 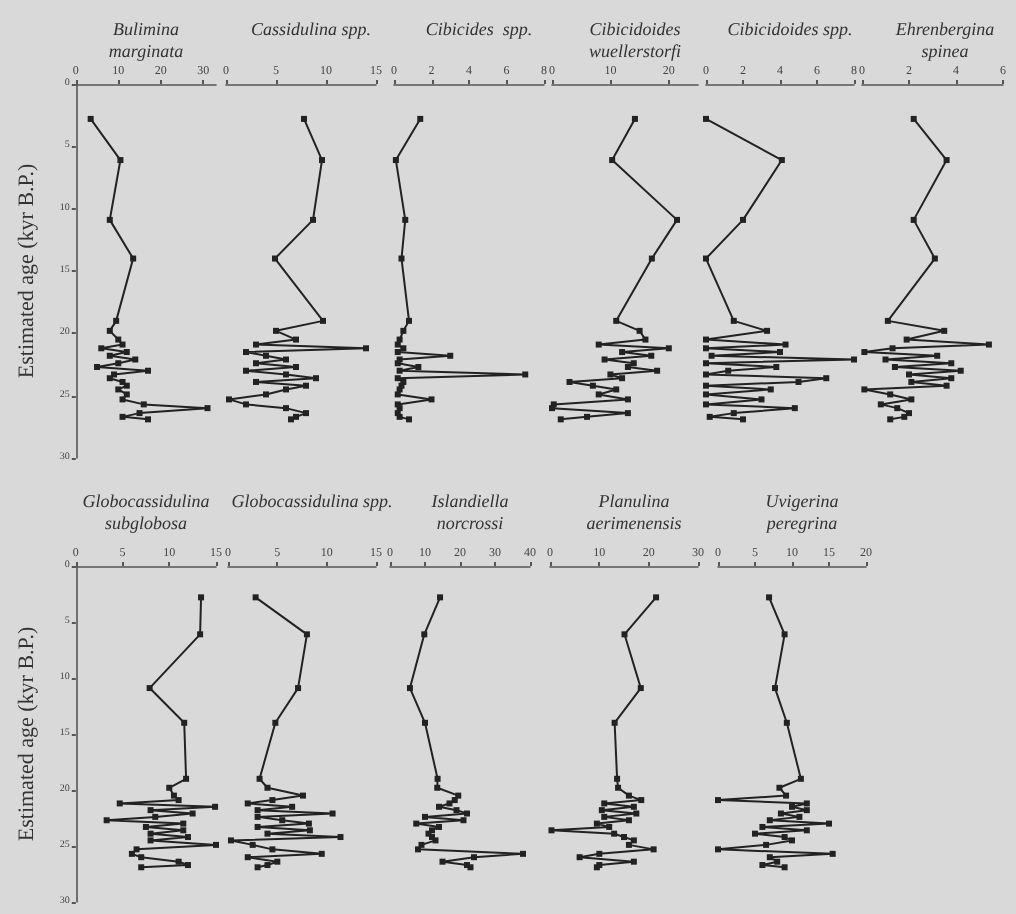 I want to click on chart-title: Ehrenbergina spinea, so click(x=944, y=40).